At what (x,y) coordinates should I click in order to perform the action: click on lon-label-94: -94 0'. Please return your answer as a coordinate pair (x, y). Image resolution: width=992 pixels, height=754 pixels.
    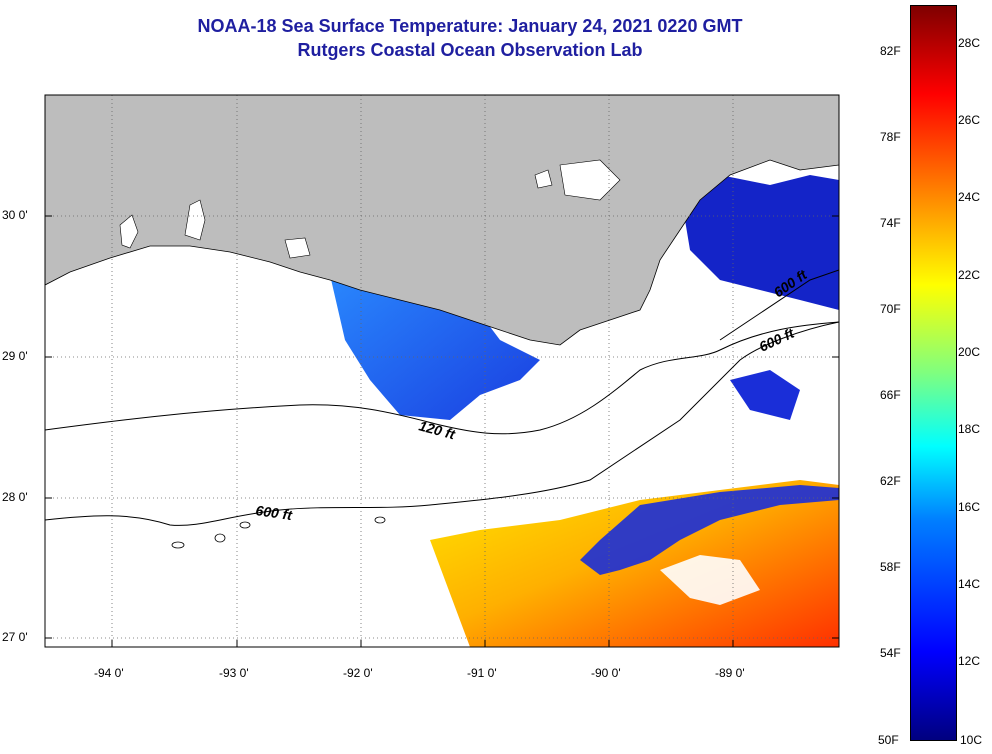
    Looking at the image, I should click on (109, 673).